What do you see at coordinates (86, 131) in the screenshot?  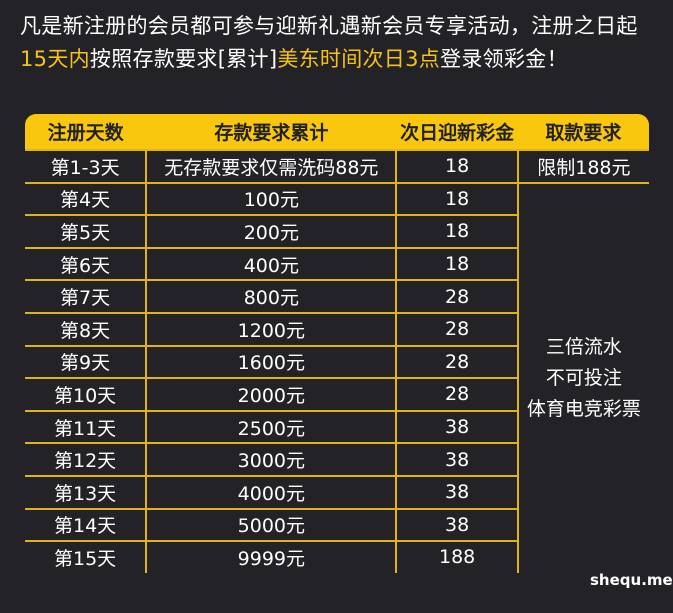 I see `column-header: 注册天数` at bounding box center [86, 131].